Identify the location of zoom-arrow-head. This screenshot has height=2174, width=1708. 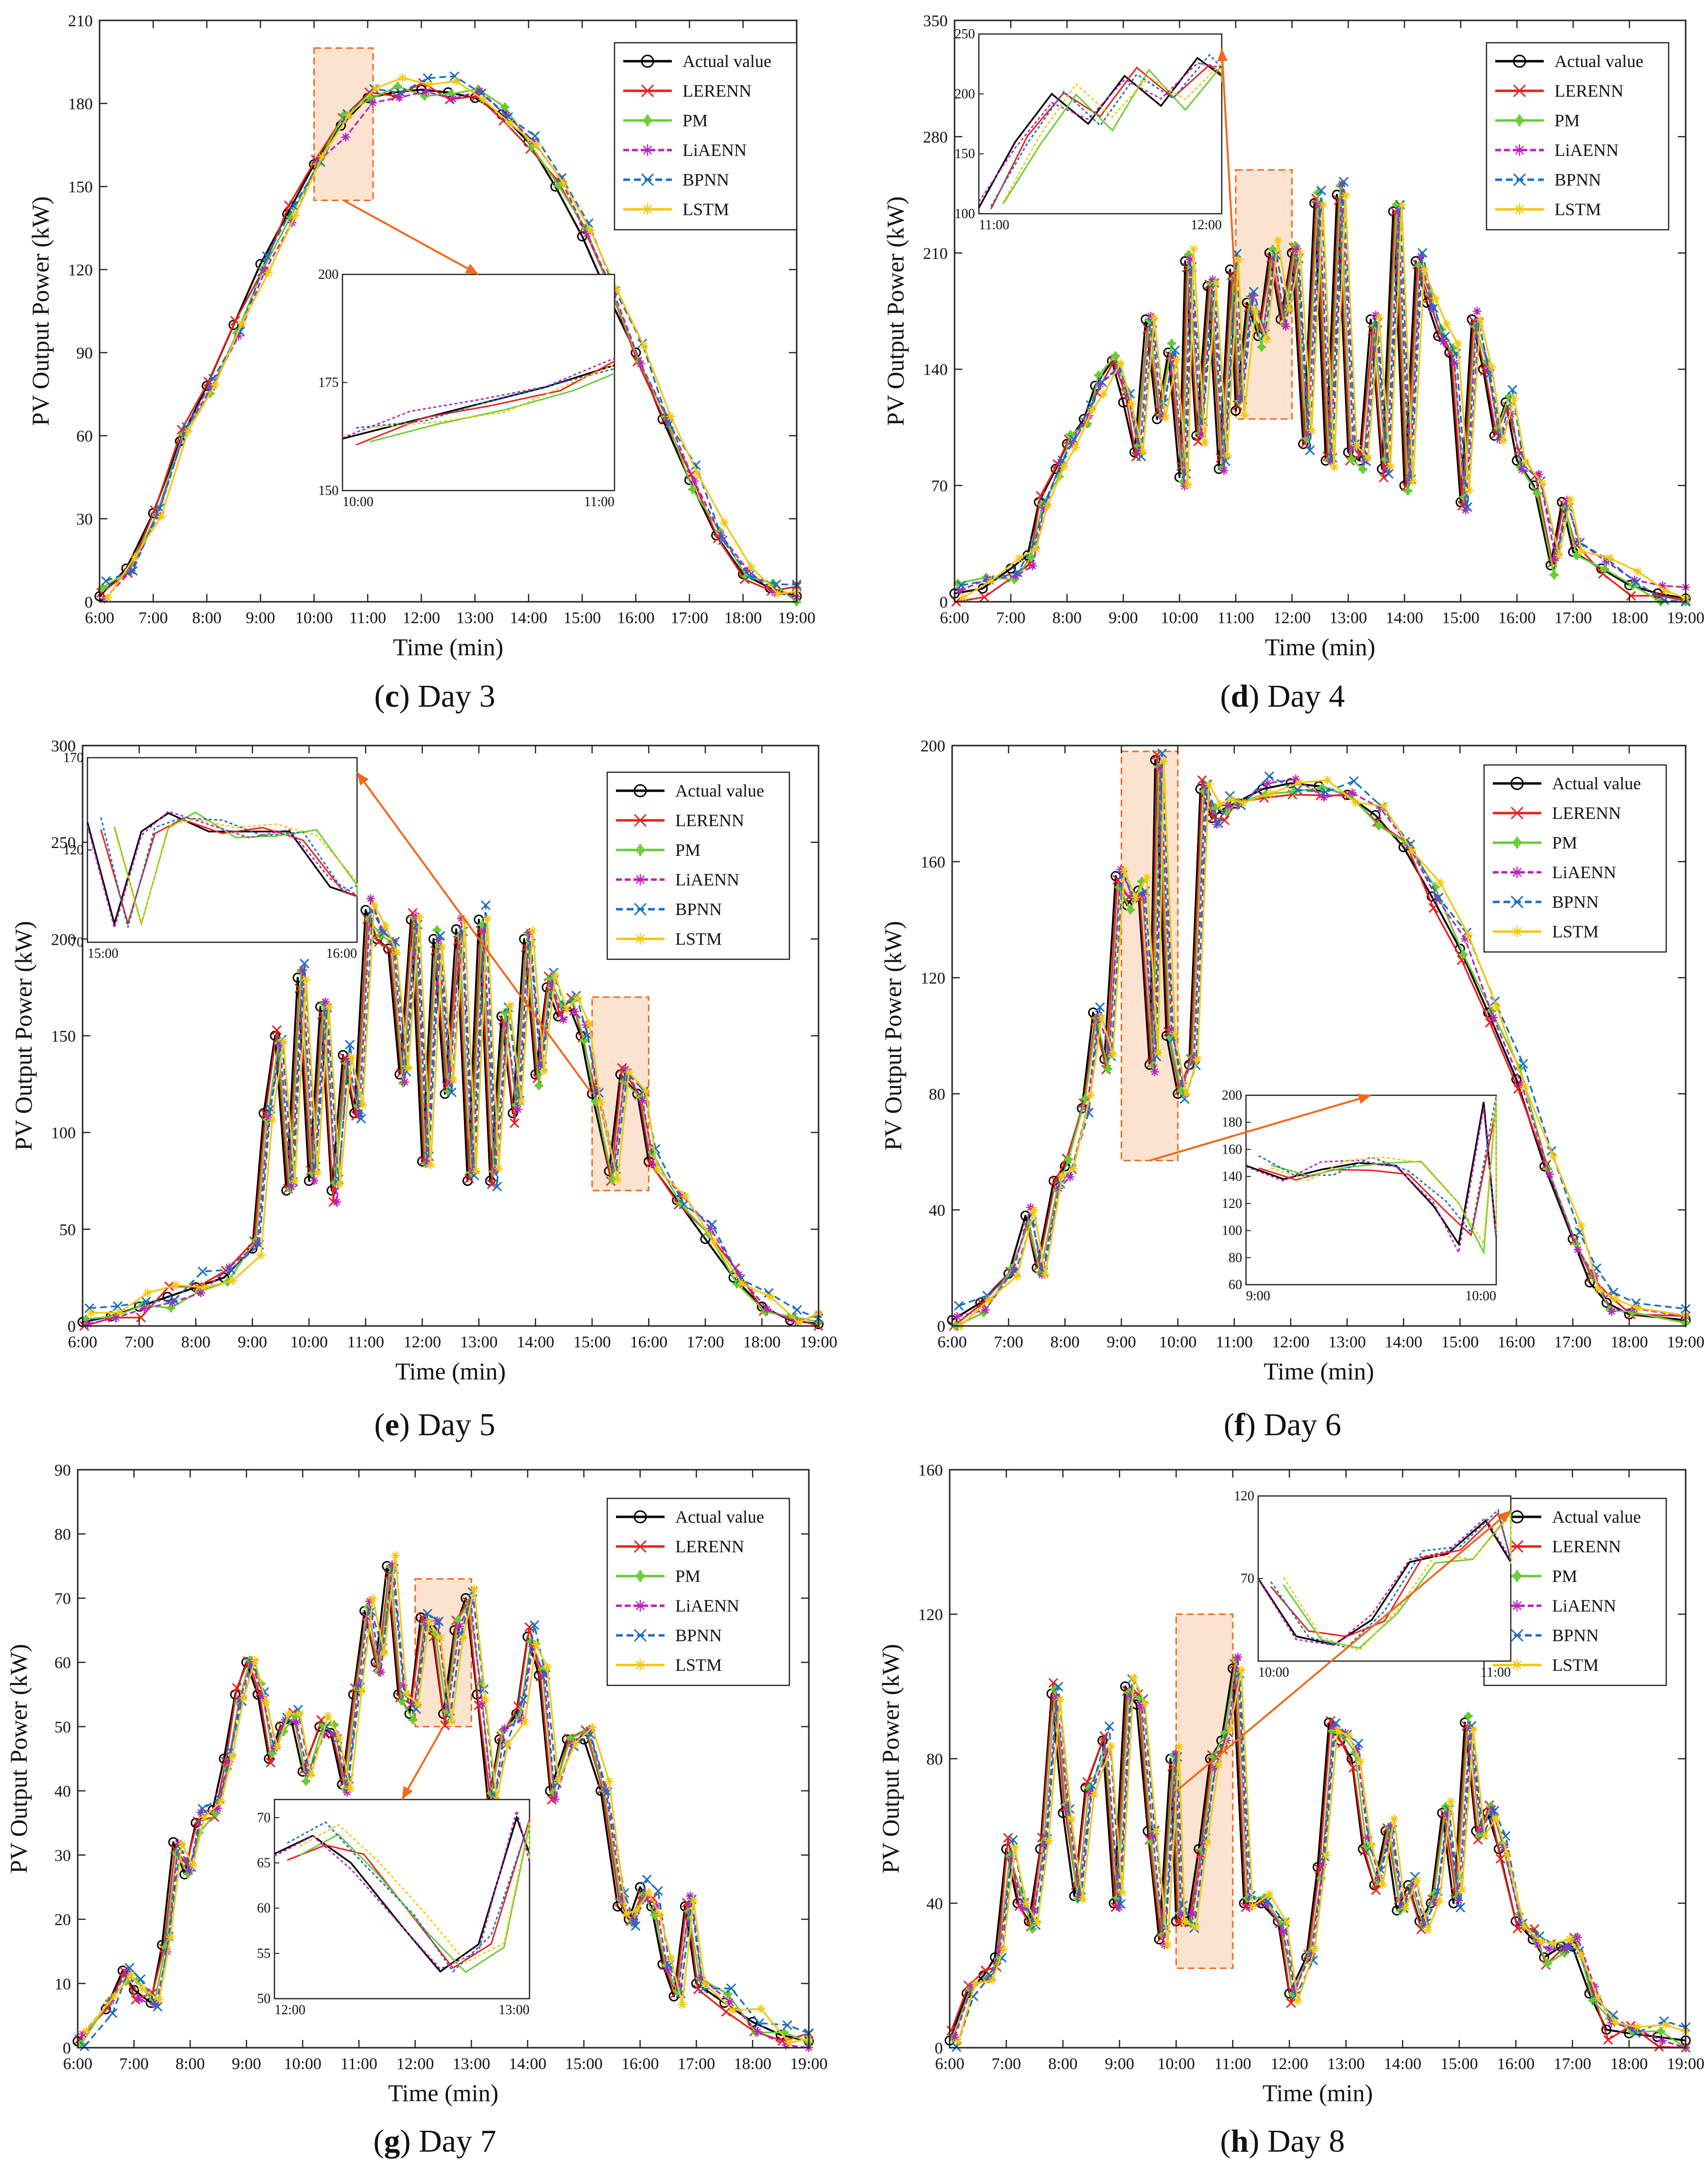
(363, 779).